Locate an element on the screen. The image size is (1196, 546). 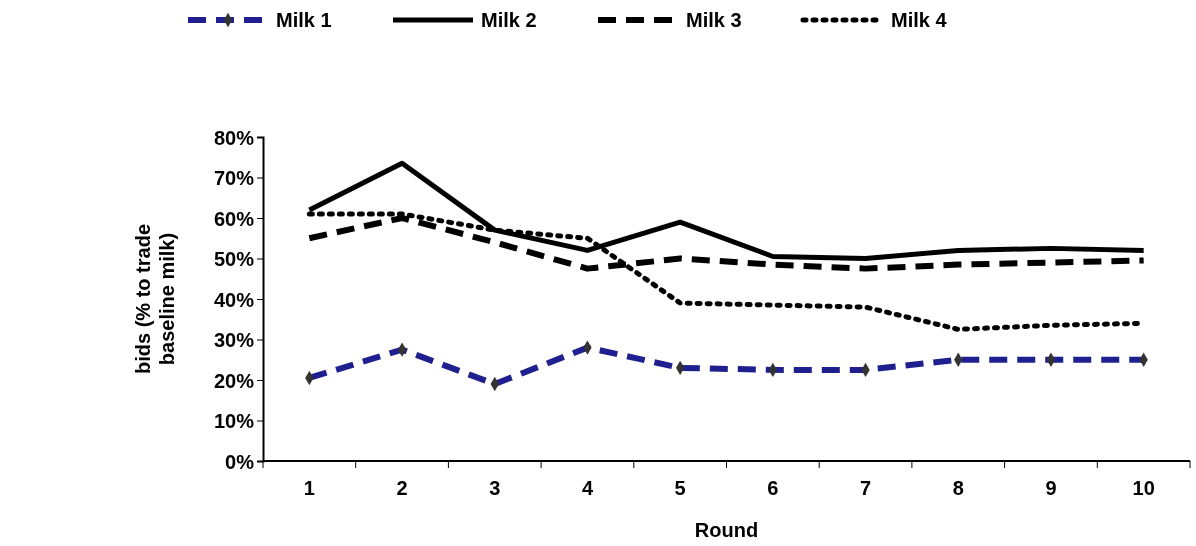
y-tick-label: 10% is located at coordinates (234, 421).